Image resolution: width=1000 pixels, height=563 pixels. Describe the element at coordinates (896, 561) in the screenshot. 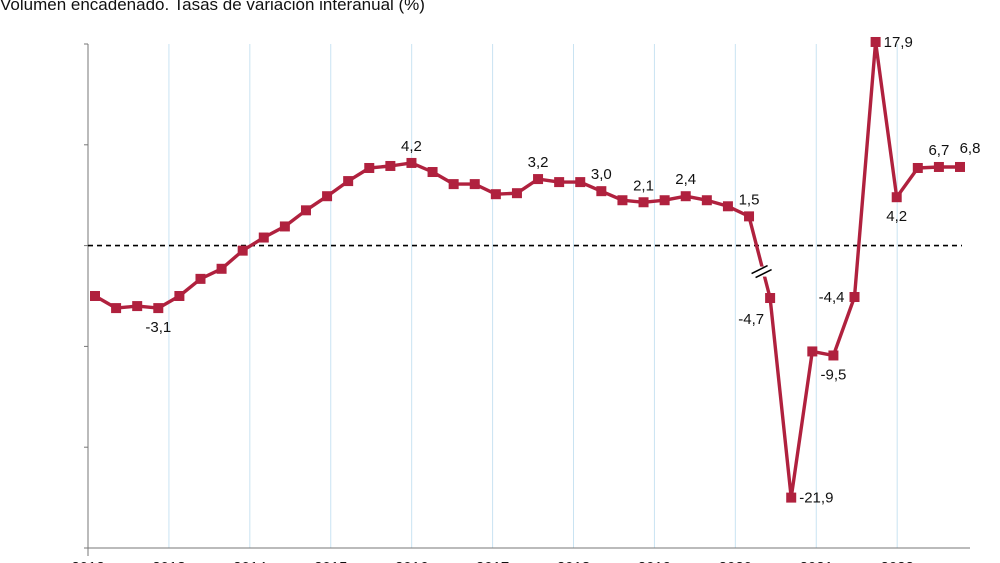

I see `x-tick-label-2022: 2022` at that location.